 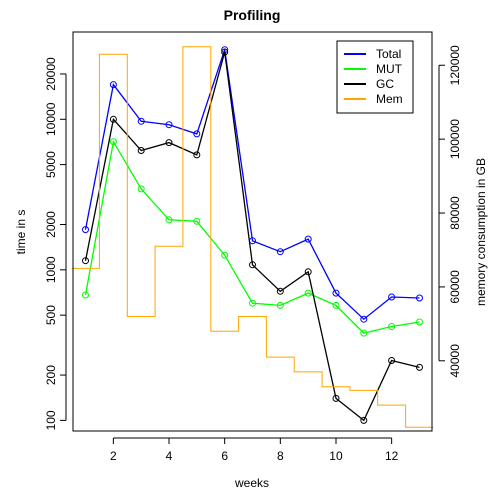 I want to click on x-tick-label: 10, so click(x=336, y=456).